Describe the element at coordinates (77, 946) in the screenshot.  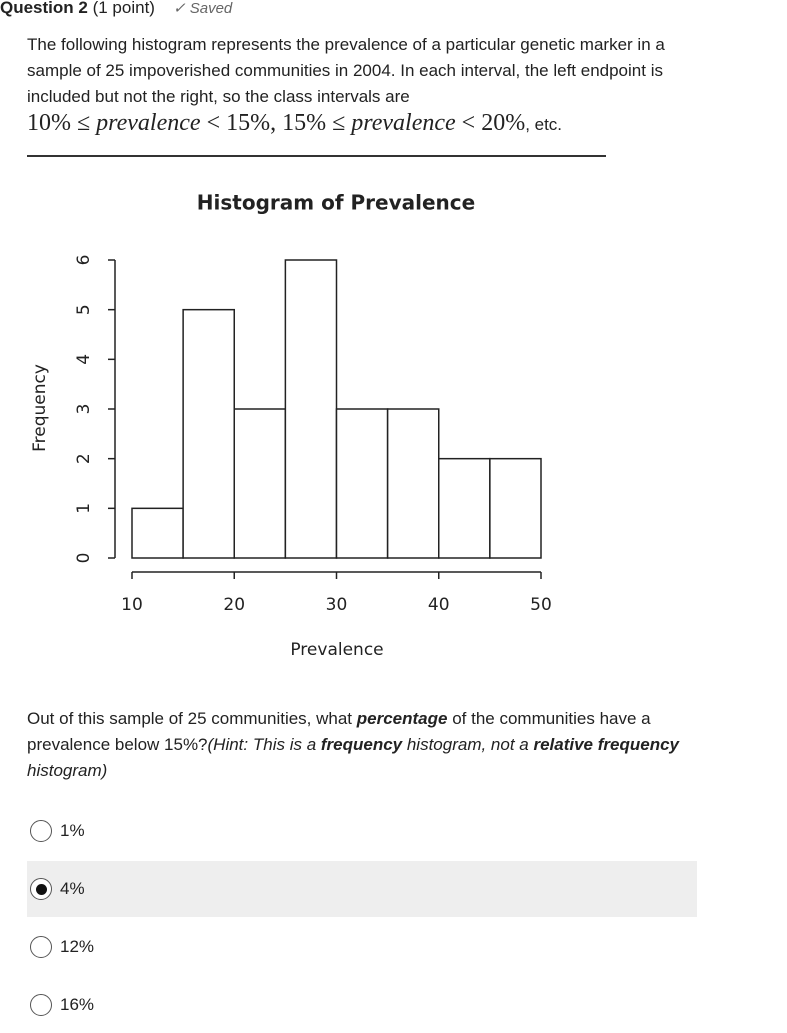
I see `option-label: 12%` at that location.